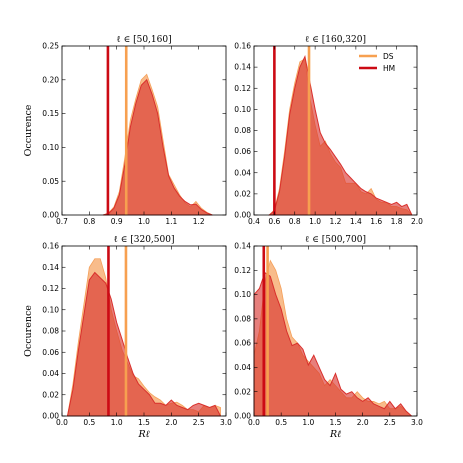  I want to click on y-tick-label: 0.15, so click(50, 113).